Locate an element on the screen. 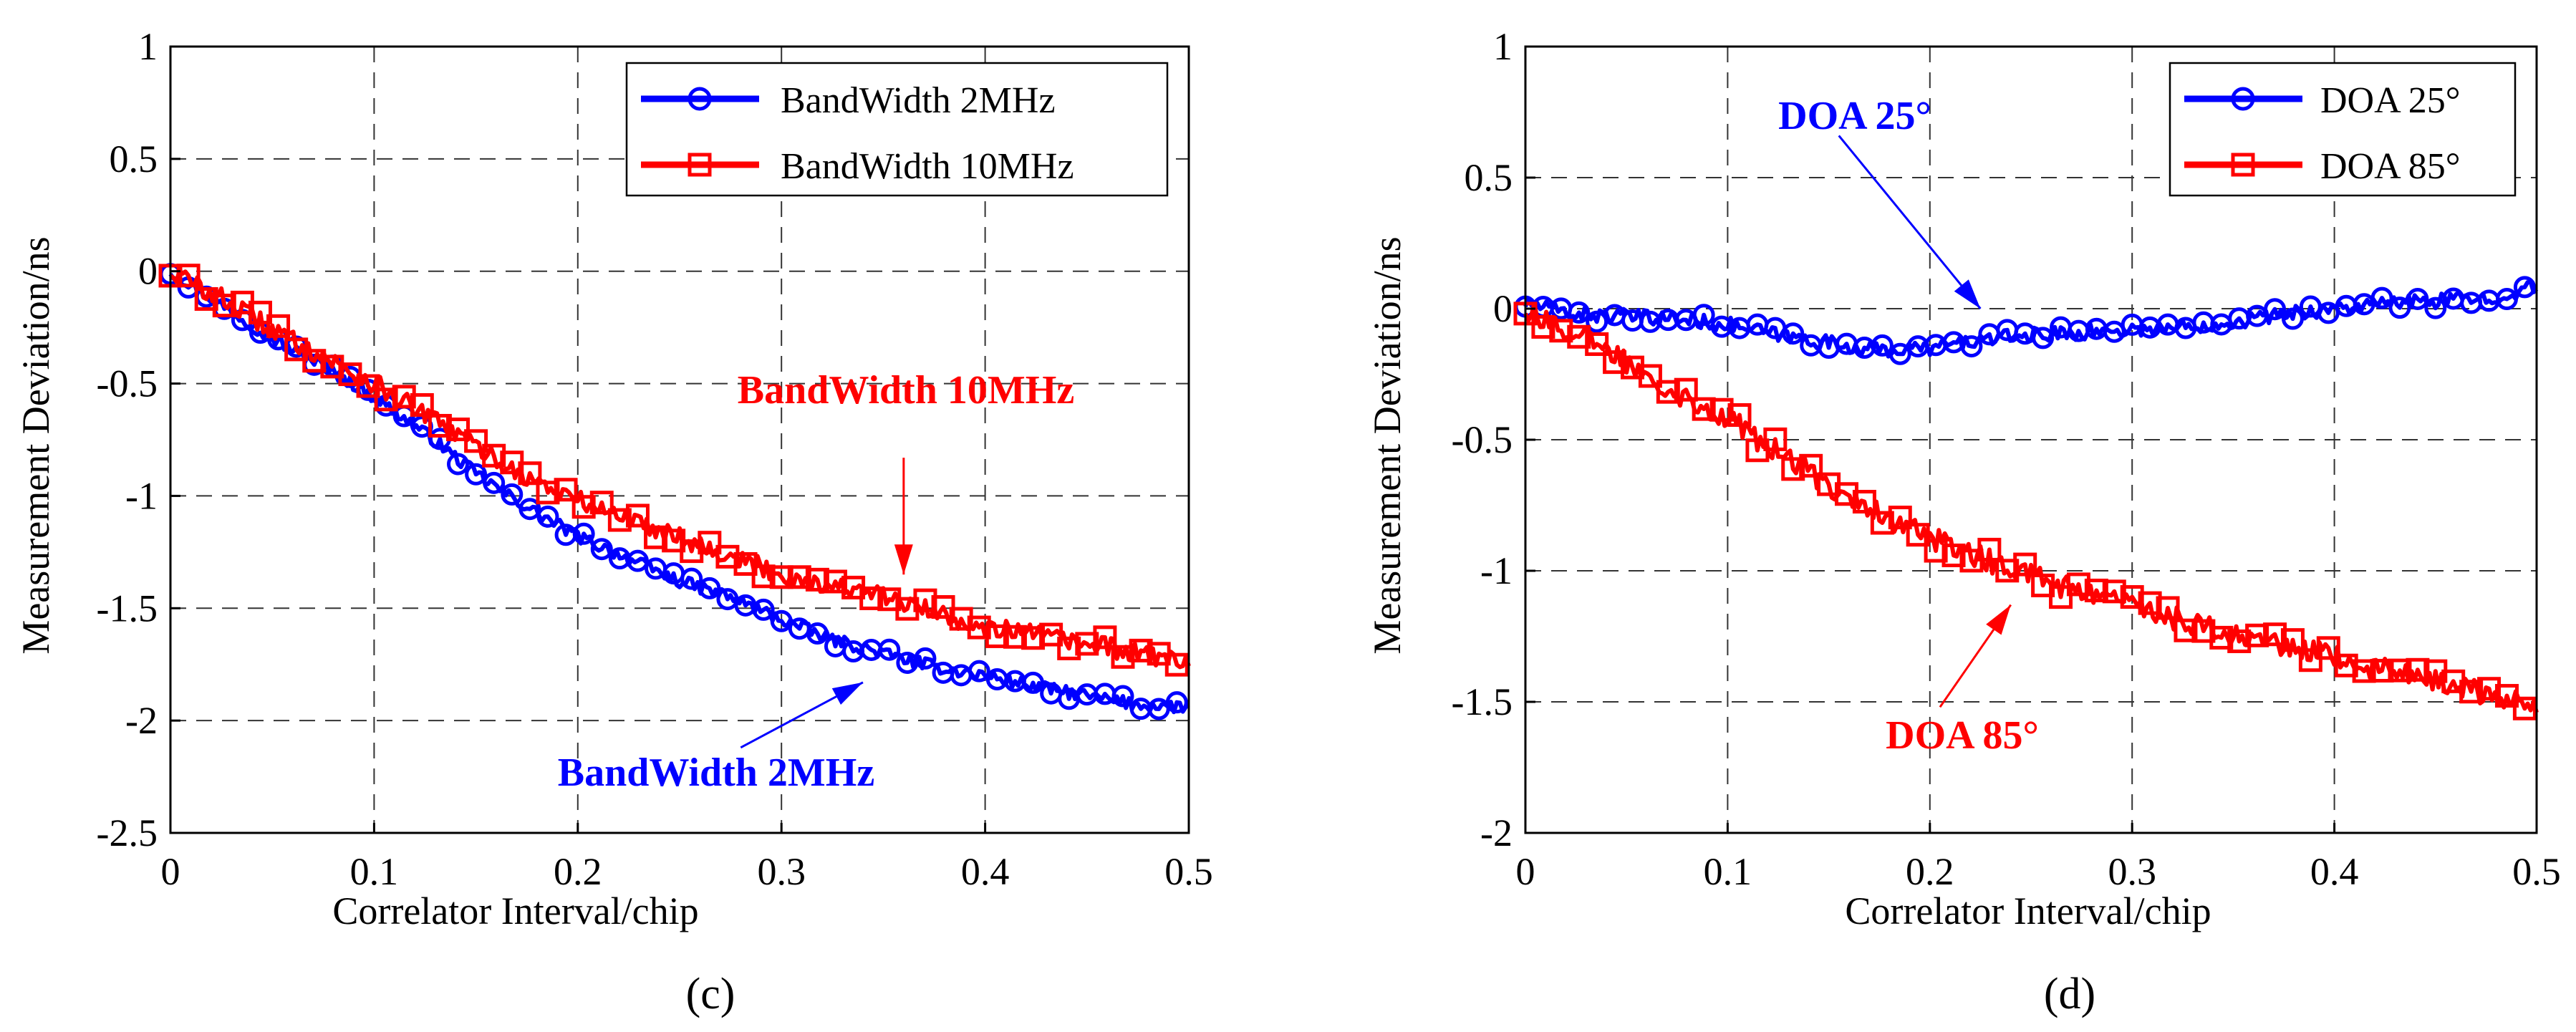 Image resolution: width=2576 pixels, height=1032 pixels. legend-marker-bw2 is located at coordinates (700, 99).